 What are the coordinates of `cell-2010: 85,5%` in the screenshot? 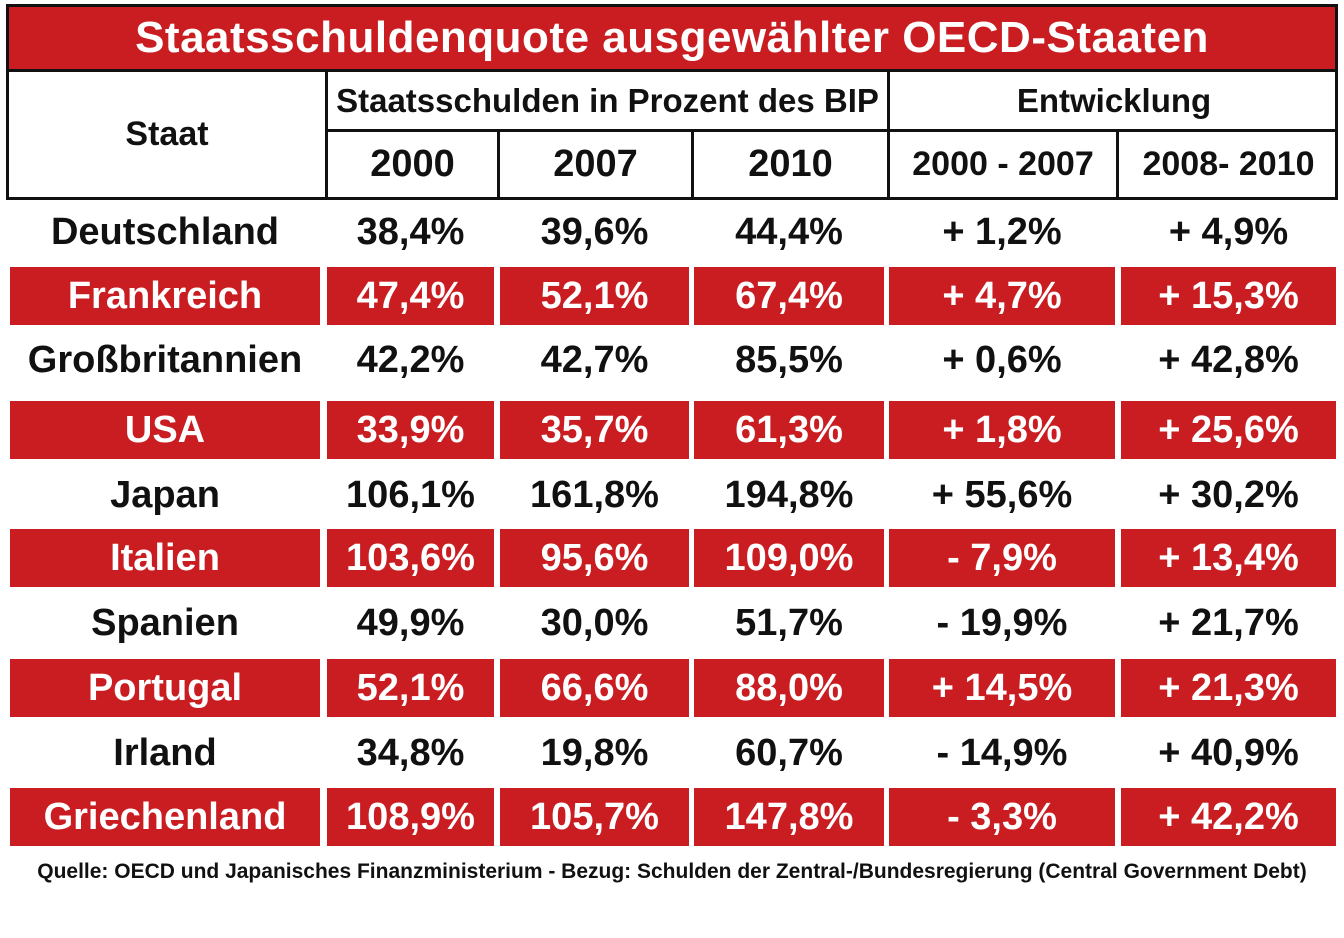 It's located at (789, 359).